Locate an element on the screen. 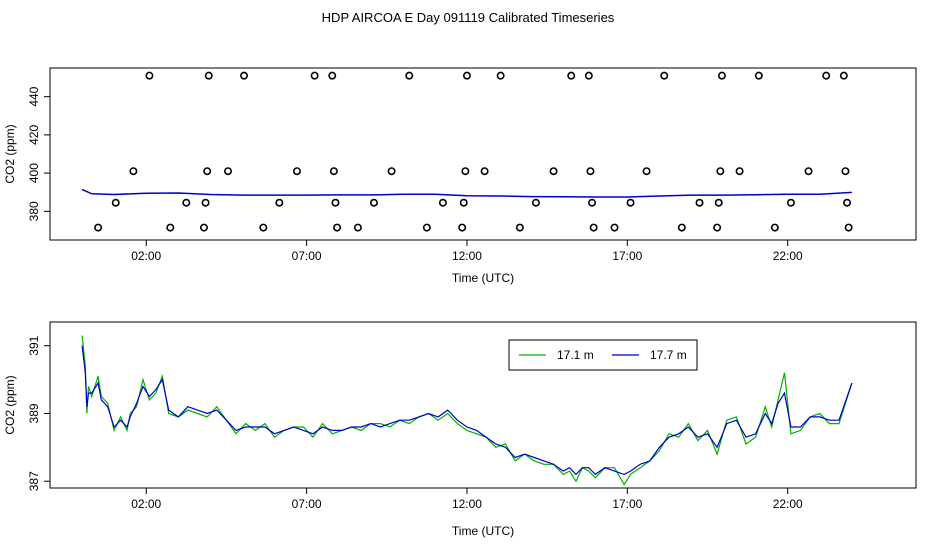 The height and width of the screenshot is (545, 936). top-y-axis-label: CO2 (ppm) is located at coordinates (10, 153).